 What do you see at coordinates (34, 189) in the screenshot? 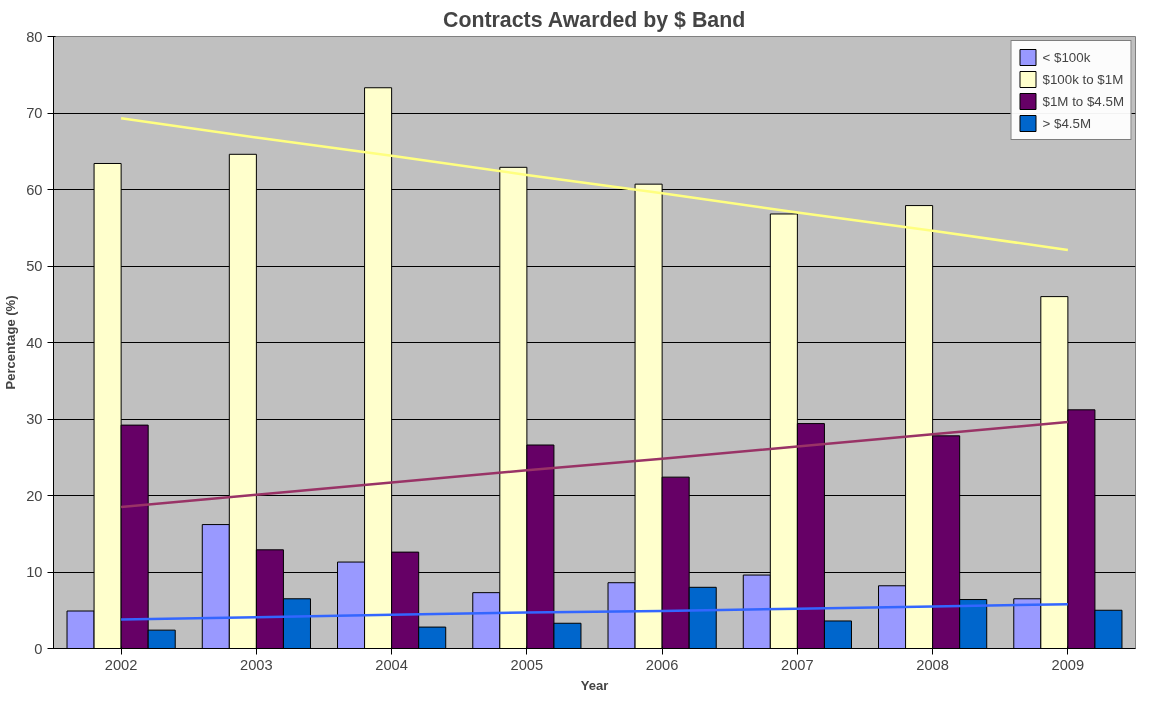
I see `y-tick-label: 60` at bounding box center [34, 189].